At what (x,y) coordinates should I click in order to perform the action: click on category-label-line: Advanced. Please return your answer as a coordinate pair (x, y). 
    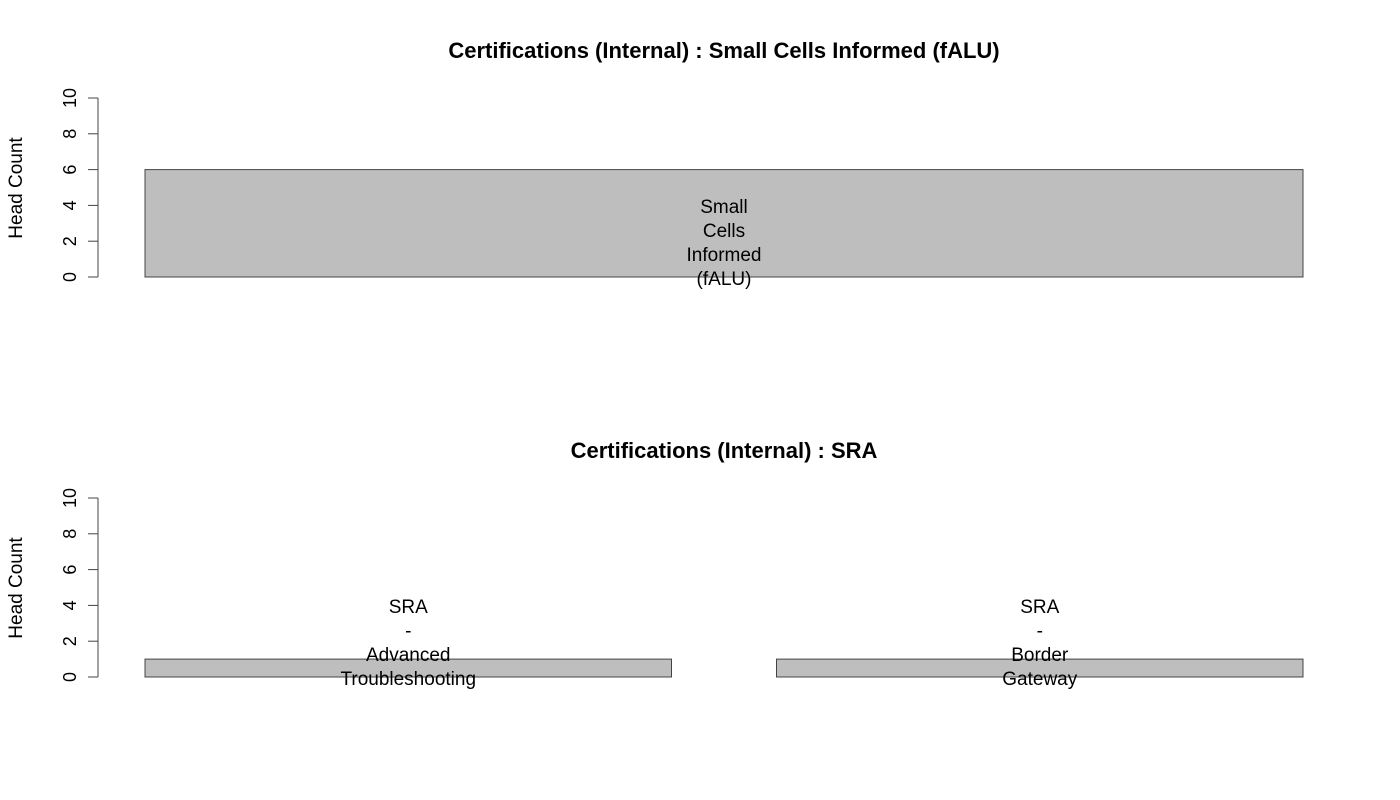
    Looking at the image, I should click on (408, 655).